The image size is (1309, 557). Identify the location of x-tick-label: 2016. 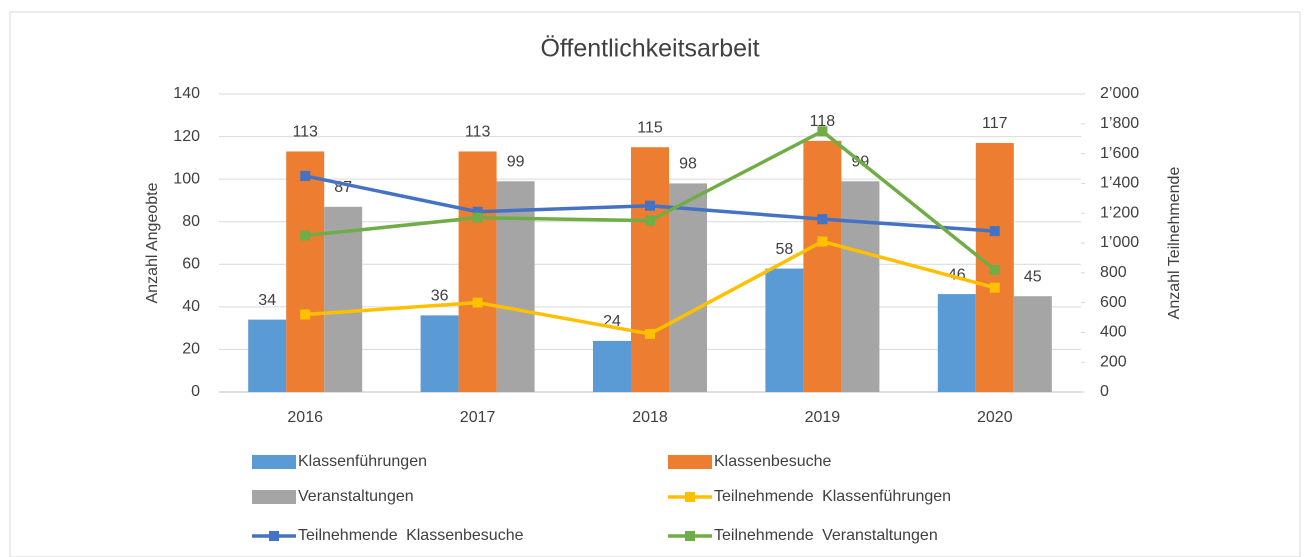
(305, 417).